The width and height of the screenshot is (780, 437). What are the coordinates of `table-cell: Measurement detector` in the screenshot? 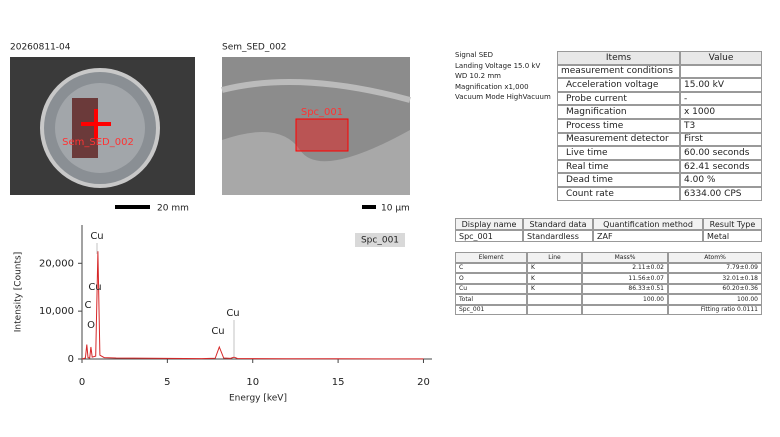 It's located at (618, 139).